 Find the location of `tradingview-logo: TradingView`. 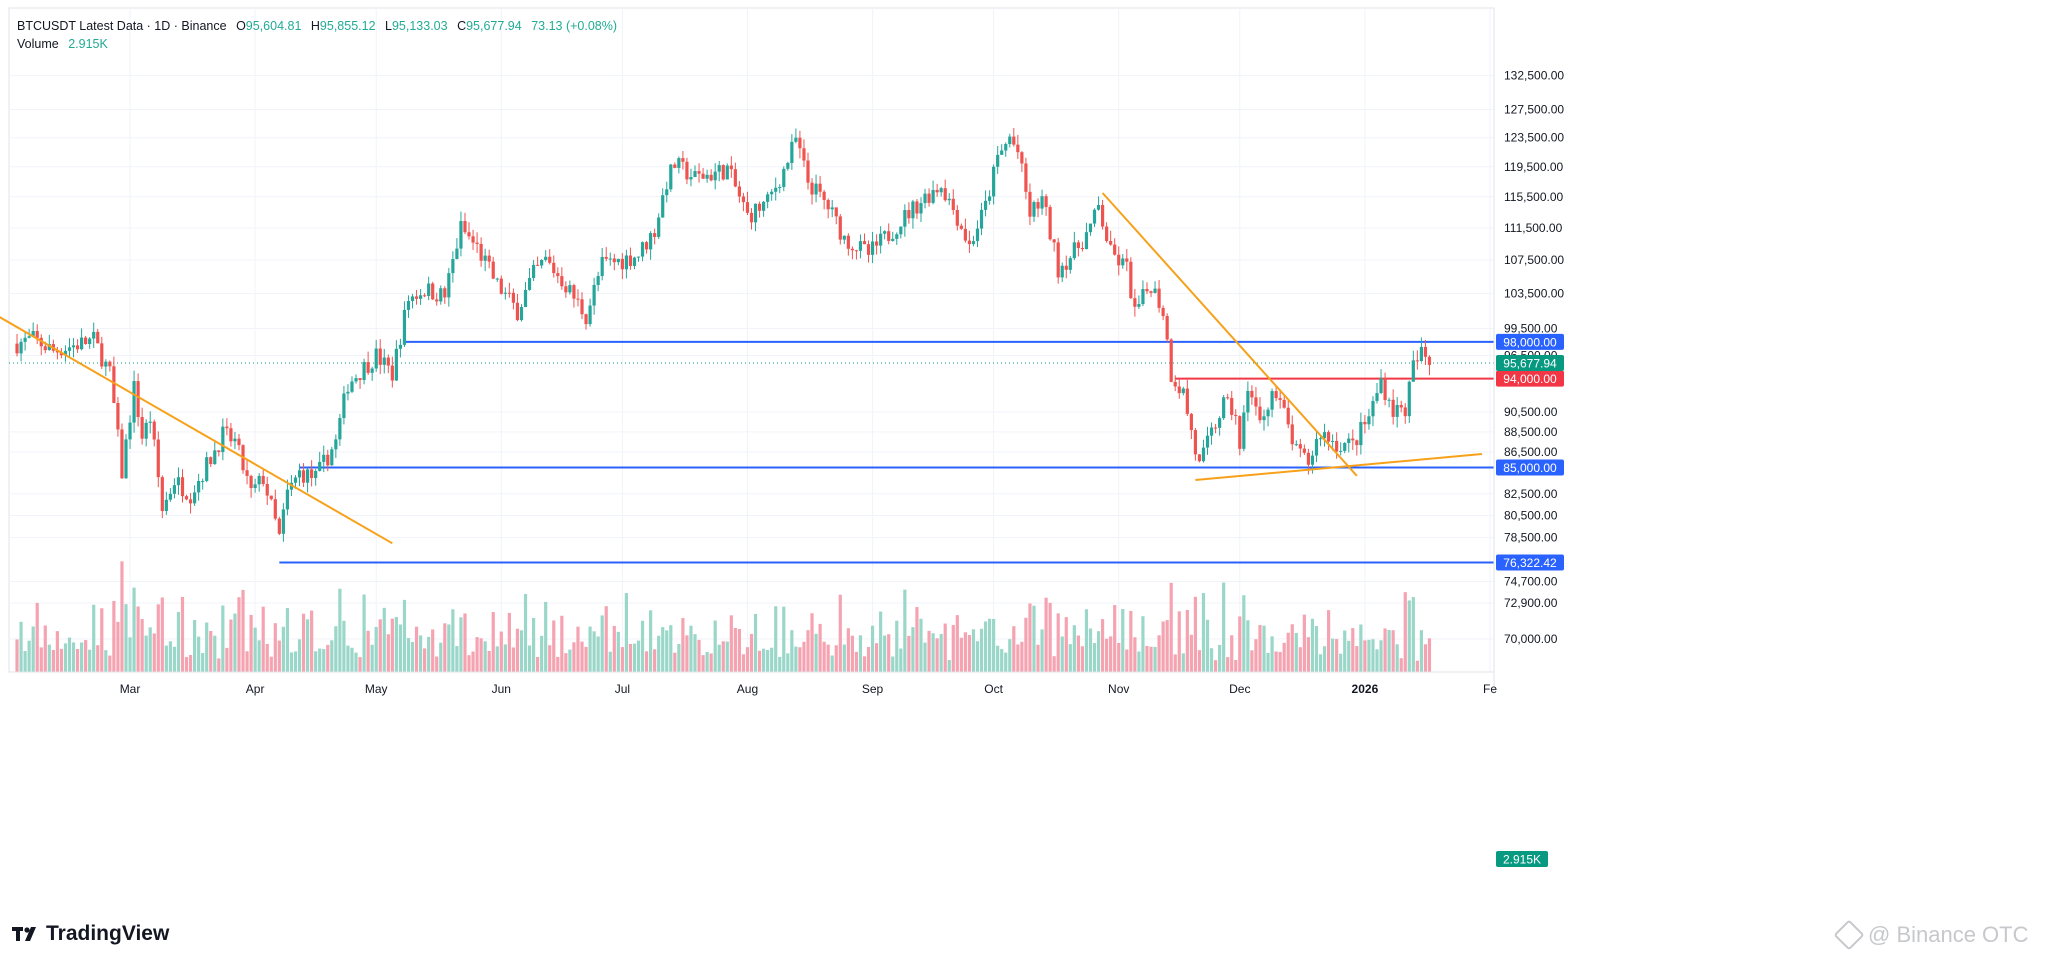

tradingview-logo: TradingView is located at coordinates (90, 934).